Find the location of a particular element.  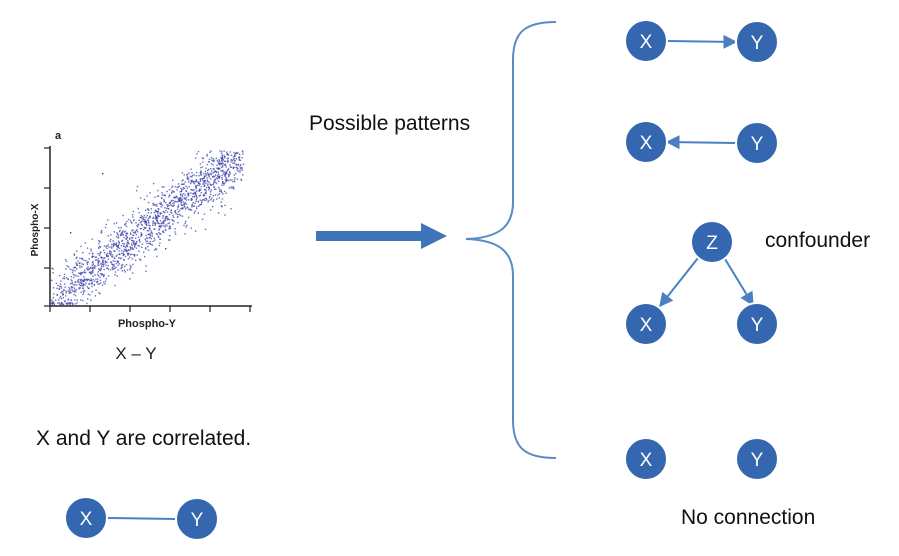

node-y-label: Y is located at coordinates (757, 144).